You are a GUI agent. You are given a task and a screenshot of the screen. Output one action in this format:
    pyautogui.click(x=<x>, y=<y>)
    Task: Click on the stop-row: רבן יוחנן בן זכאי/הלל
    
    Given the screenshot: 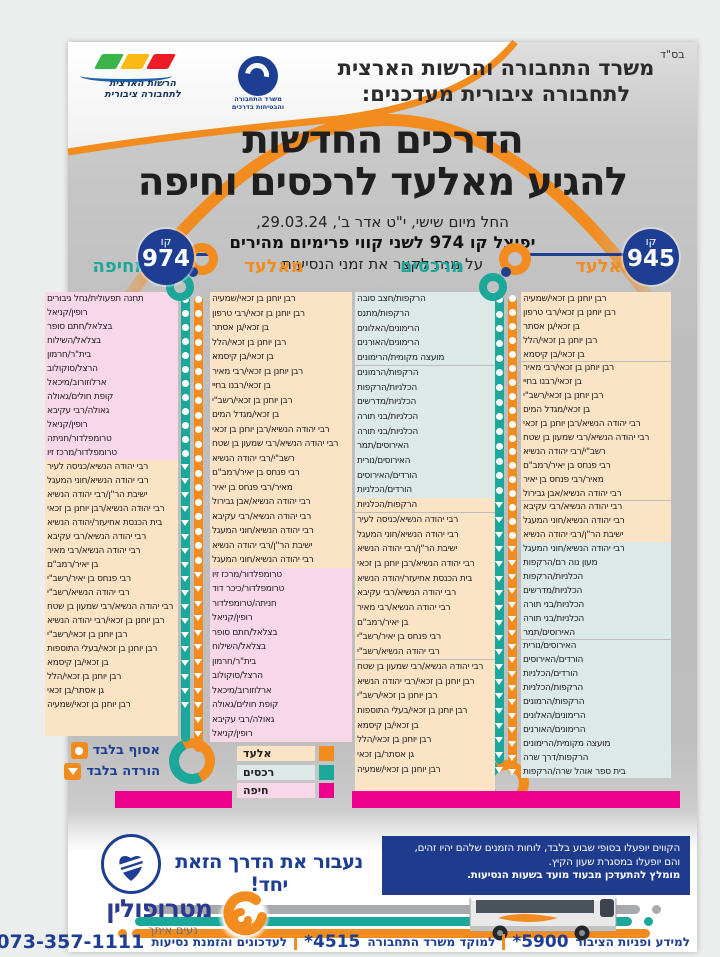 What is the action you would take?
    pyautogui.click(x=281, y=342)
    